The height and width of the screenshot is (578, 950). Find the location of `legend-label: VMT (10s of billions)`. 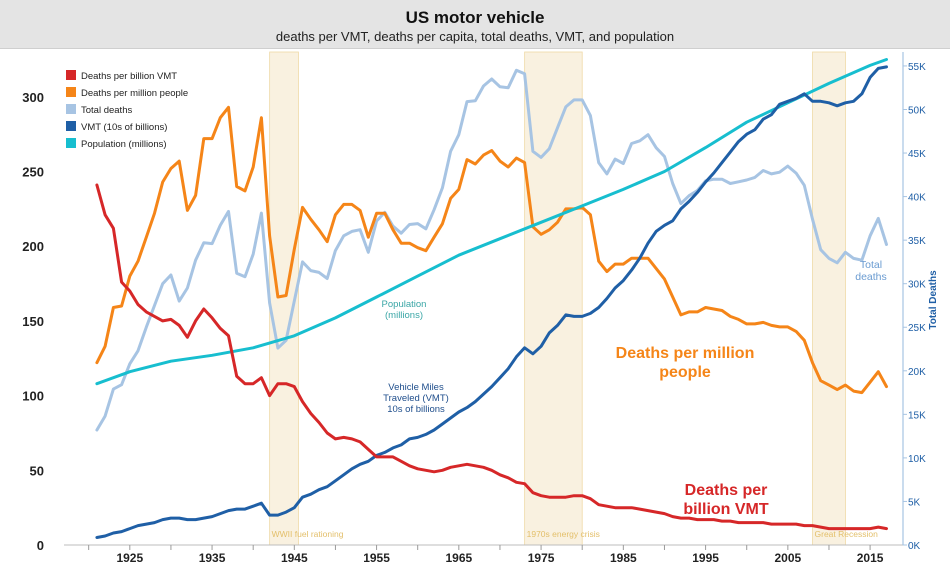

legend-label: VMT (10s of billions) is located at coordinates (124, 127).